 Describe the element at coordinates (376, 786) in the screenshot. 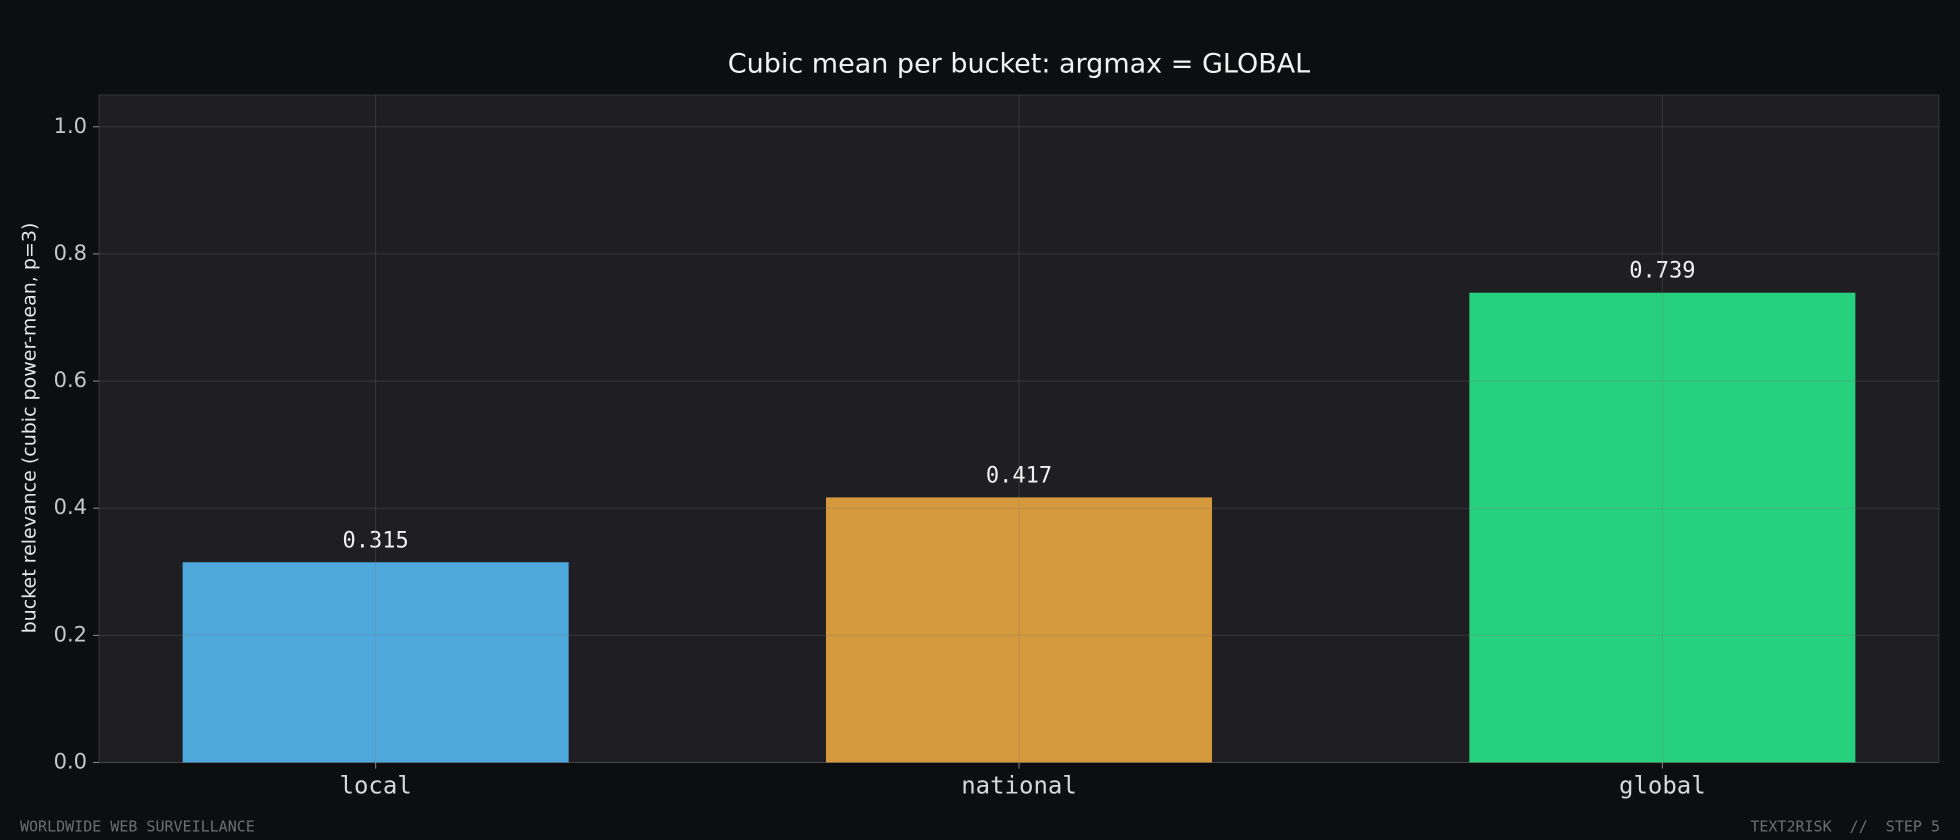

I see `x-tick-label: local` at that location.